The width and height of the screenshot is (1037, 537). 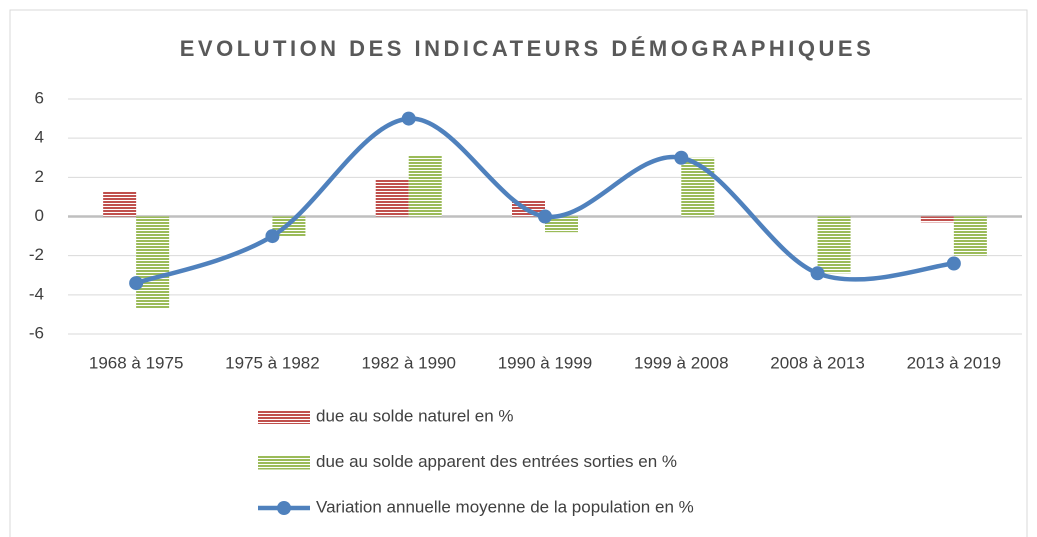 What do you see at coordinates (36, 332) in the screenshot?
I see `y-tick-label: -6` at bounding box center [36, 332].